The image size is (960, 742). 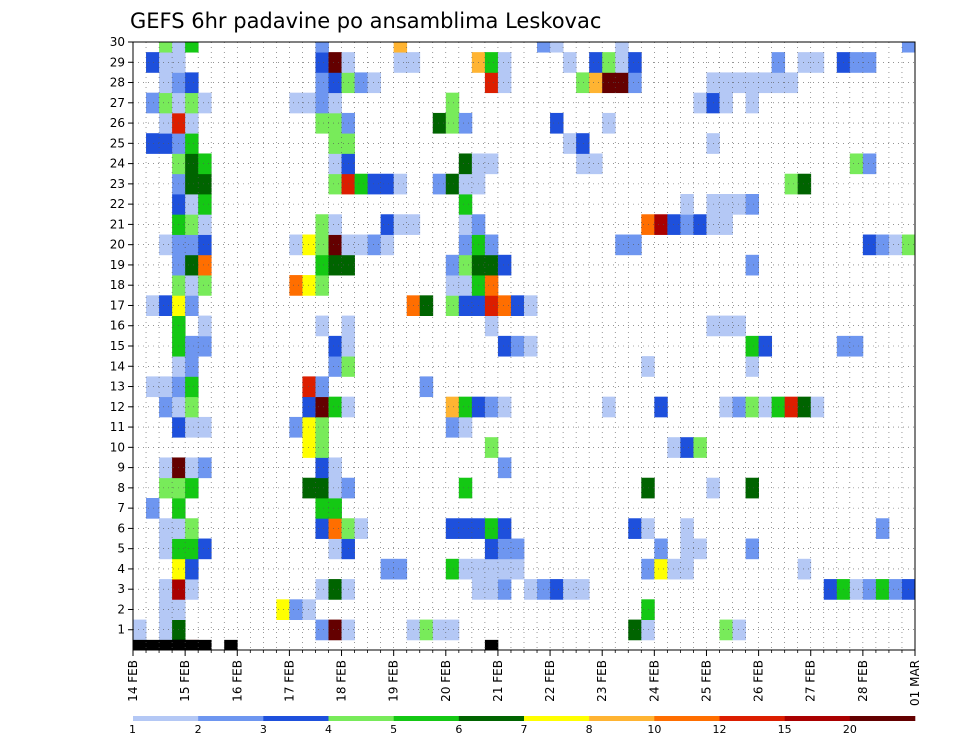 I want to click on y-tick-label: 6, so click(x=121, y=528).